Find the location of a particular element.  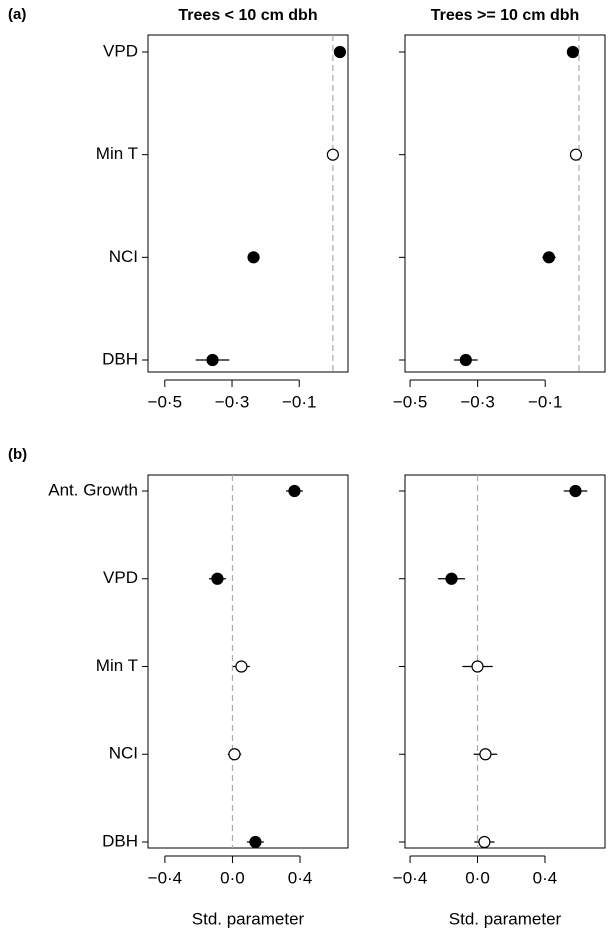

panel-title: Trees >= 10 cm dbh is located at coordinates (505, 15).